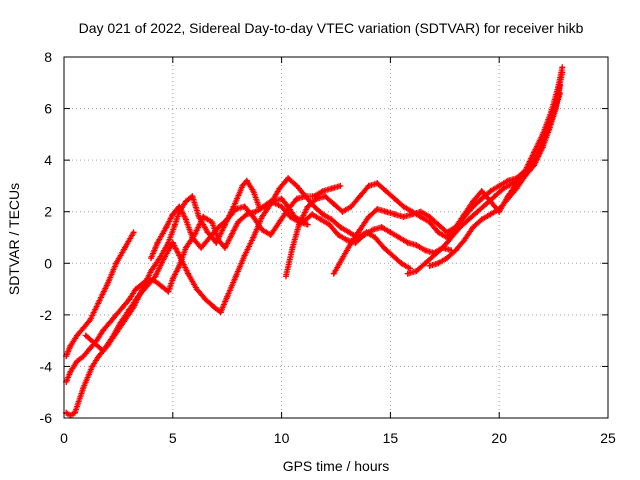 Image resolution: width=640 pixels, height=480 pixels. What do you see at coordinates (46, 418) in the screenshot?
I see `y-tick-label: -6` at bounding box center [46, 418].